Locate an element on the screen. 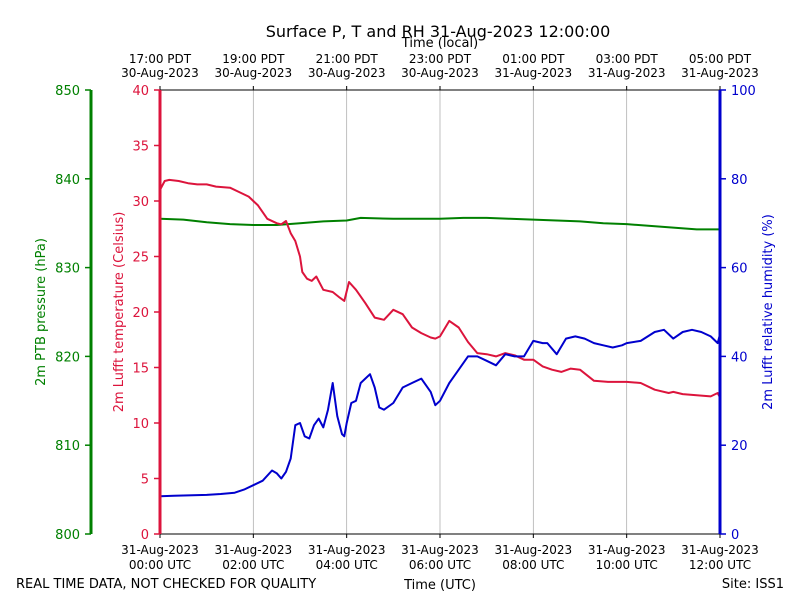 The width and height of the screenshot is (800, 600). humidity-axis-label: 2m Lufft relative humidity (%) is located at coordinates (768, 312).